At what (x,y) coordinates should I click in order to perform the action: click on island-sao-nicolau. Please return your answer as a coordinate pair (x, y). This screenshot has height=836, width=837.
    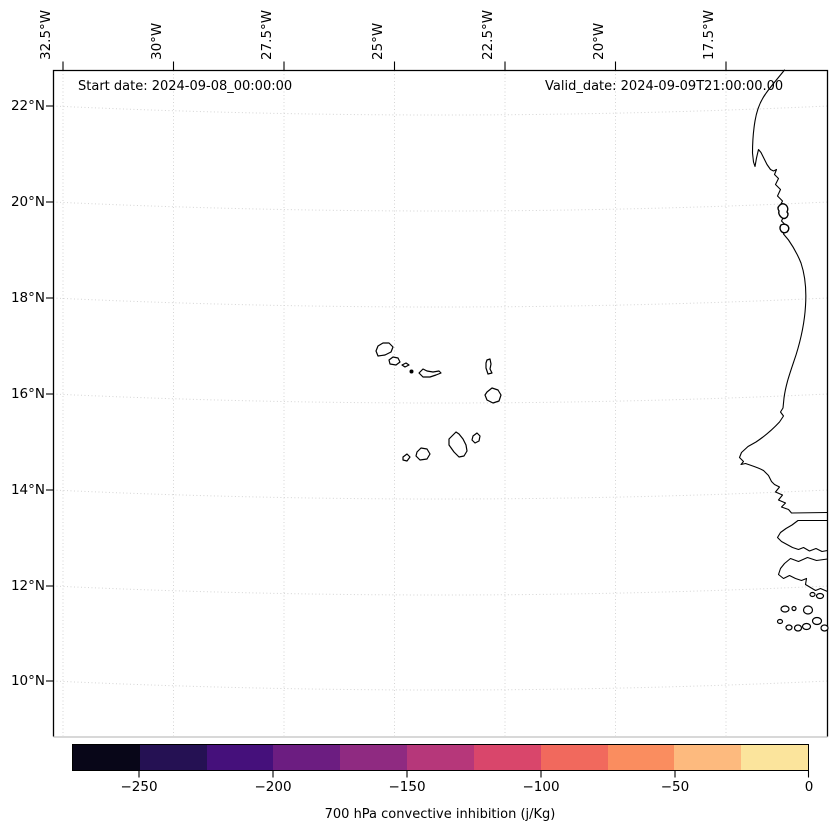
    Looking at the image, I should click on (430, 373).